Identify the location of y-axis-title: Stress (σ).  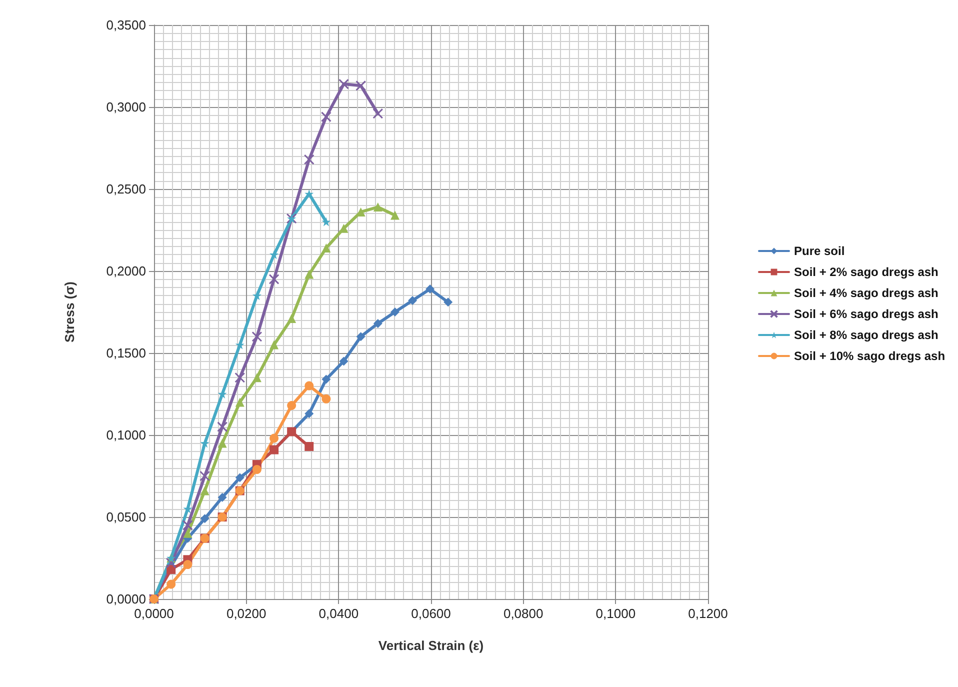
(69, 312).